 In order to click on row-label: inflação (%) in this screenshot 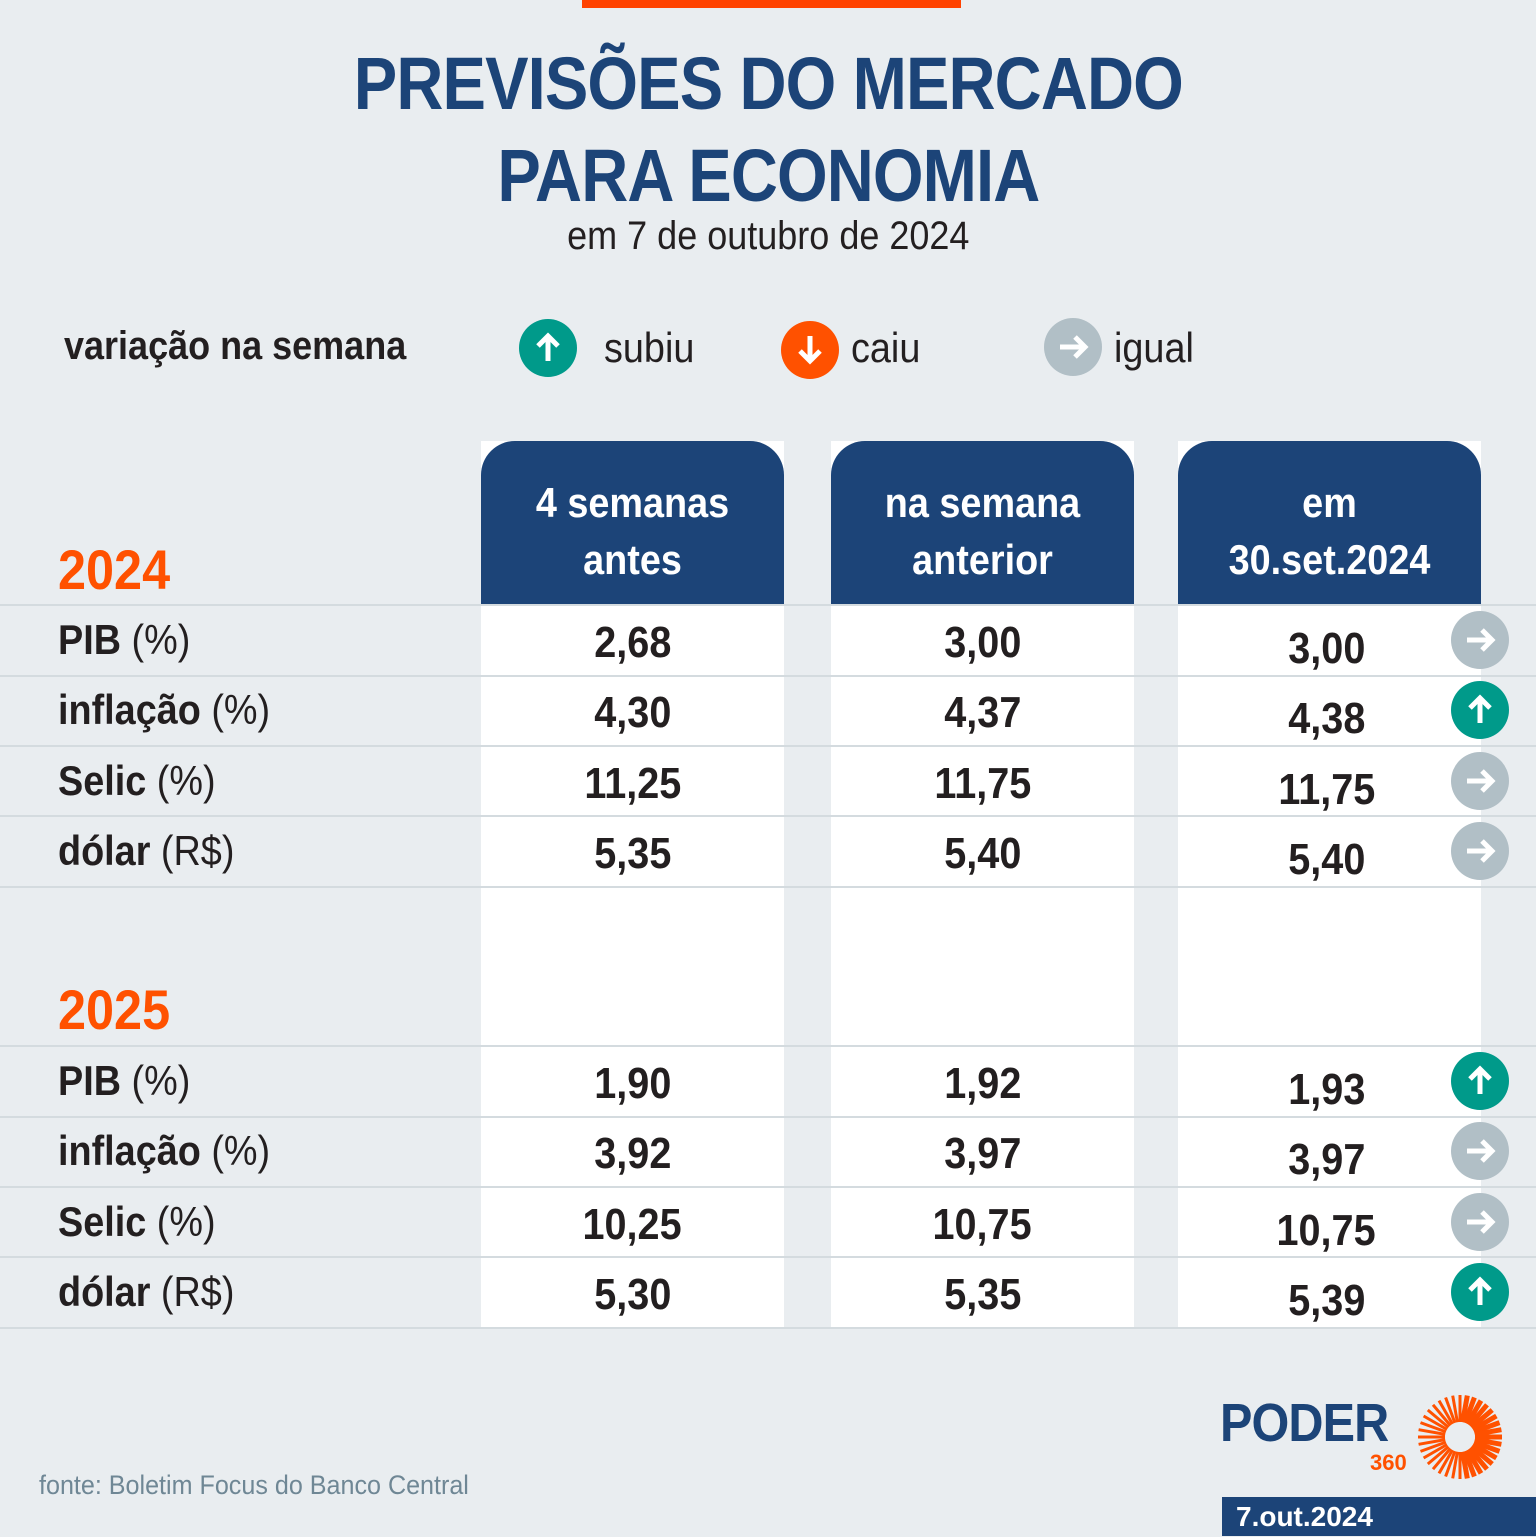, I will do `click(164, 710)`.